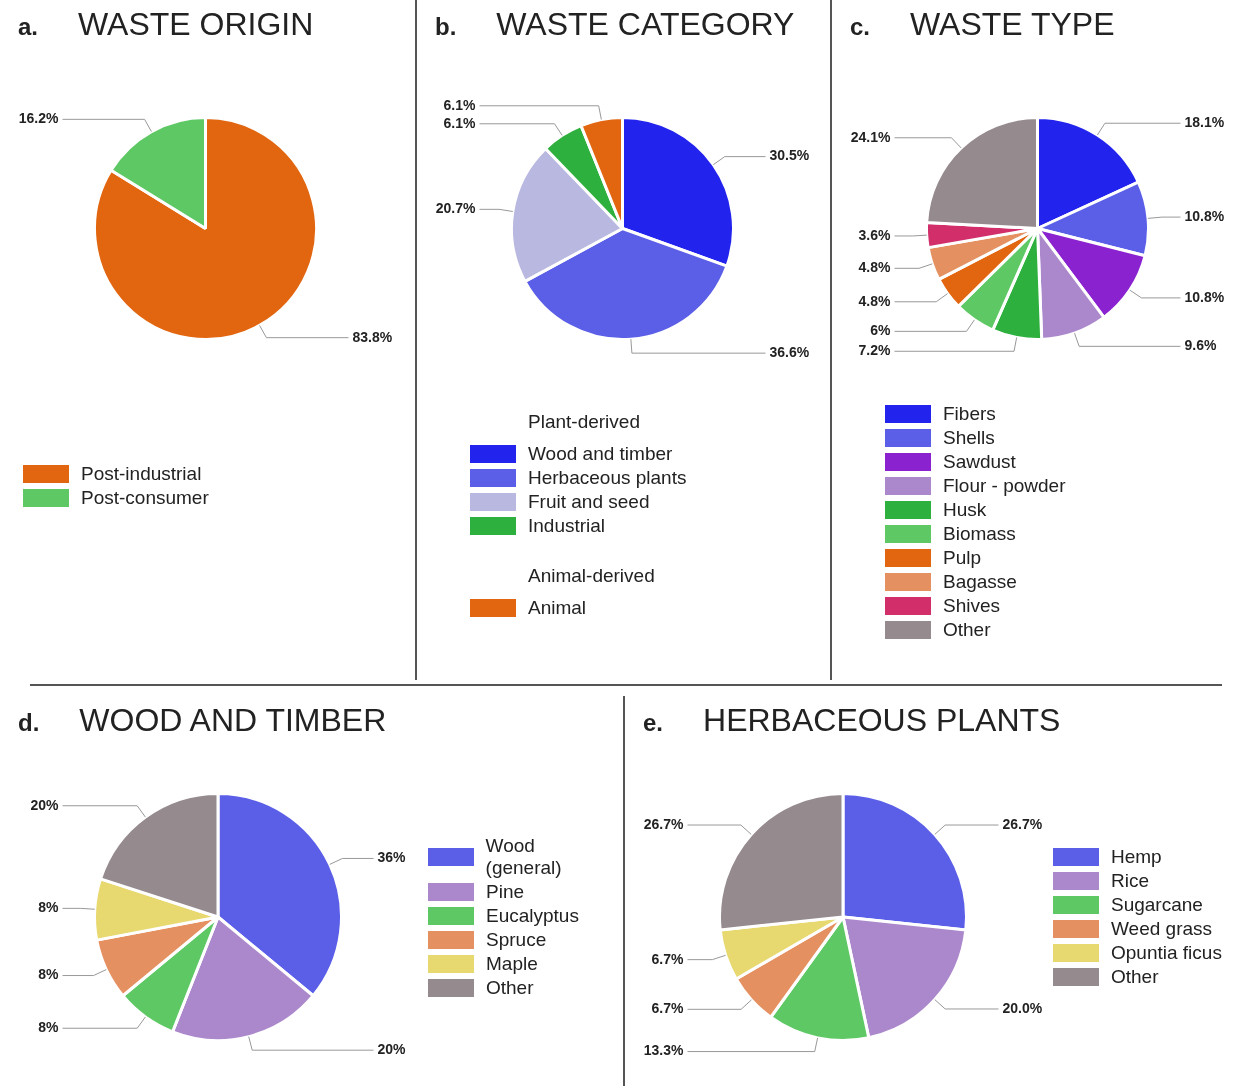  What do you see at coordinates (1136, 857) in the screenshot?
I see `legend-label: Hemp` at bounding box center [1136, 857].